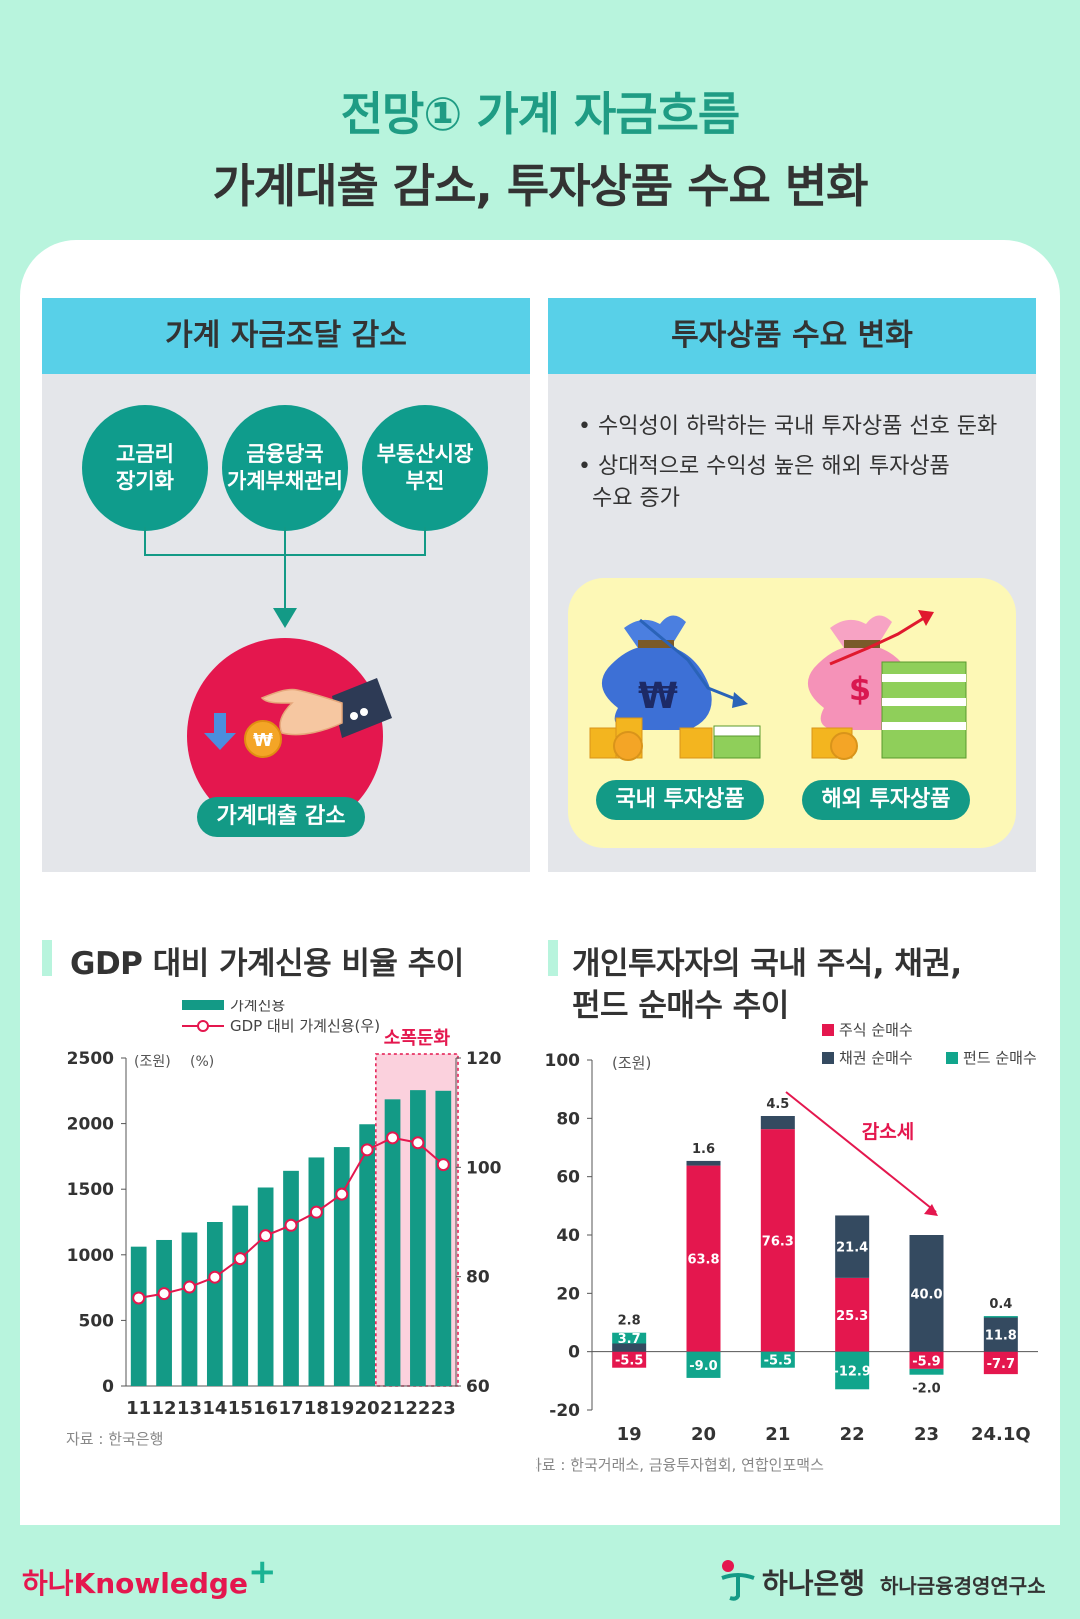 This screenshot has width=1080, height=1619. Describe the element at coordinates (876, 1030) in the screenshot. I see `legend-stock-label: 주식 순매수` at that location.